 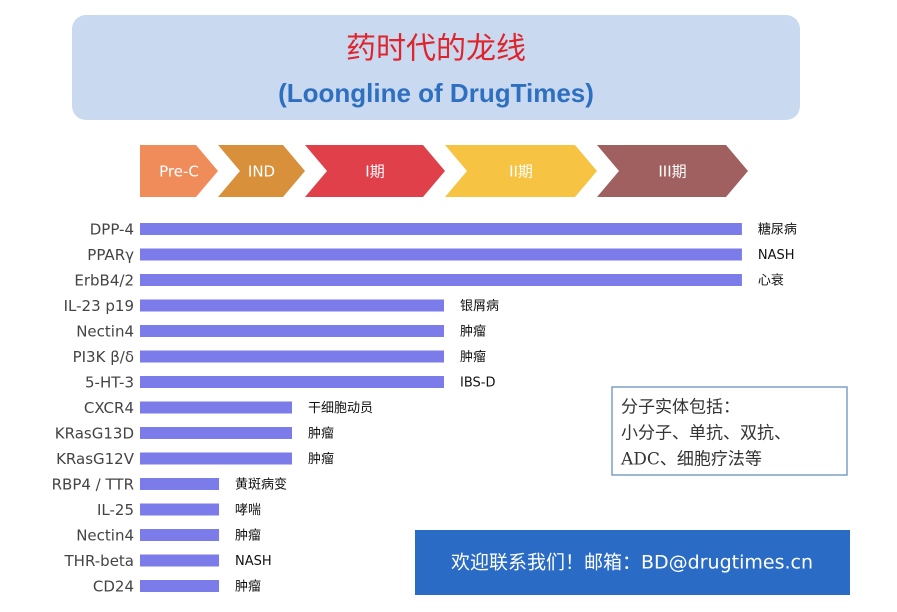 What do you see at coordinates (771, 281) in the screenshot?
I see `indication-label: 心衰` at bounding box center [771, 281].